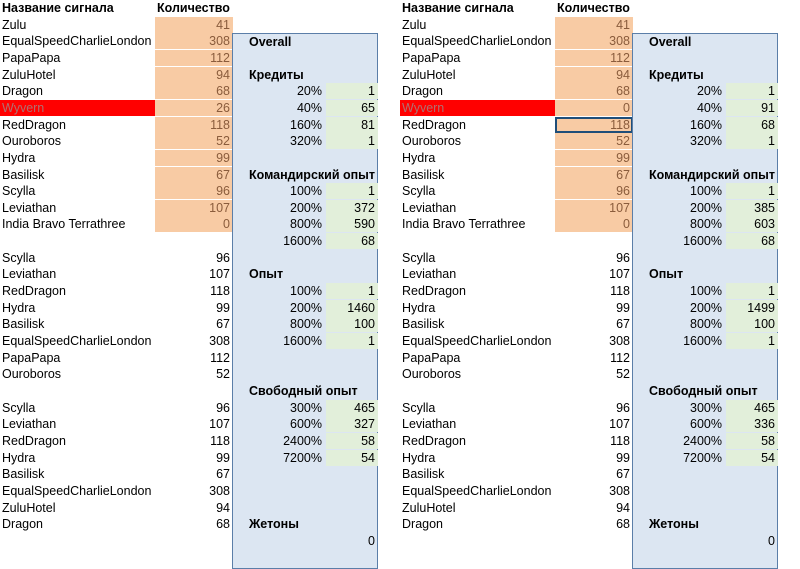 Image resolution: width=800 pixels, height=569 pixels. Describe the element at coordinates (19, 457) in the screenshot. I see `group2-name-cell: Hydra` at that location.